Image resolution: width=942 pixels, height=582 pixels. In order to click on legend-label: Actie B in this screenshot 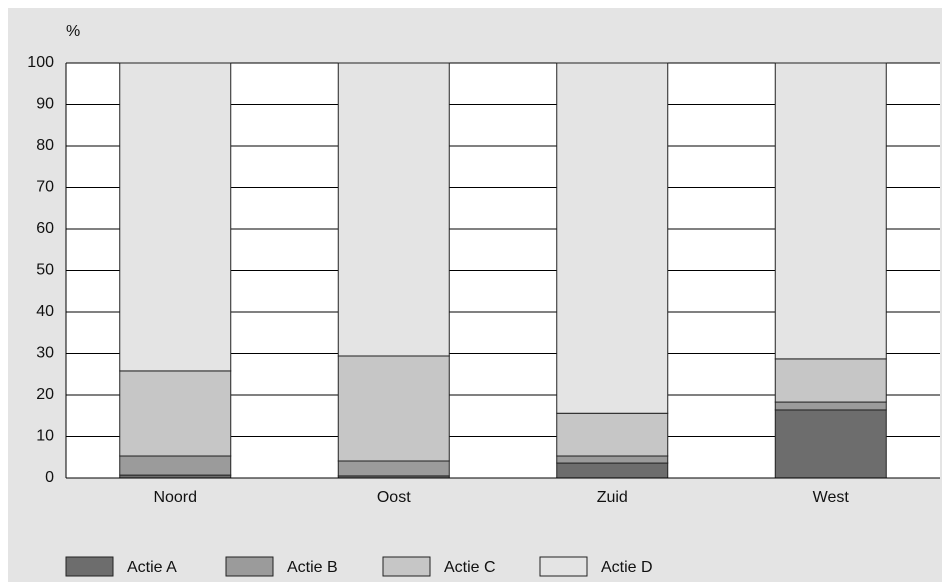, I will do `click(312, 567)`.